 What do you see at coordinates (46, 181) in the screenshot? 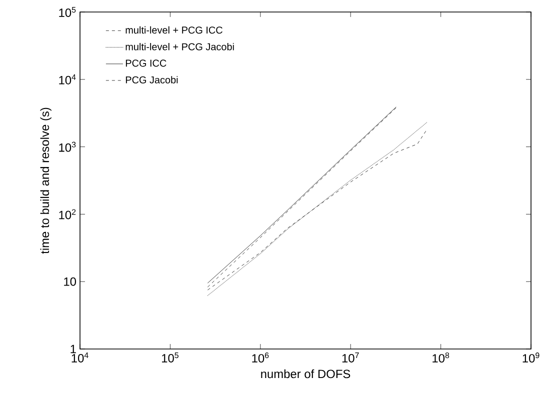
I see `y-axis-title: time to build and resolve (s)` at bounding box center [46, 181].